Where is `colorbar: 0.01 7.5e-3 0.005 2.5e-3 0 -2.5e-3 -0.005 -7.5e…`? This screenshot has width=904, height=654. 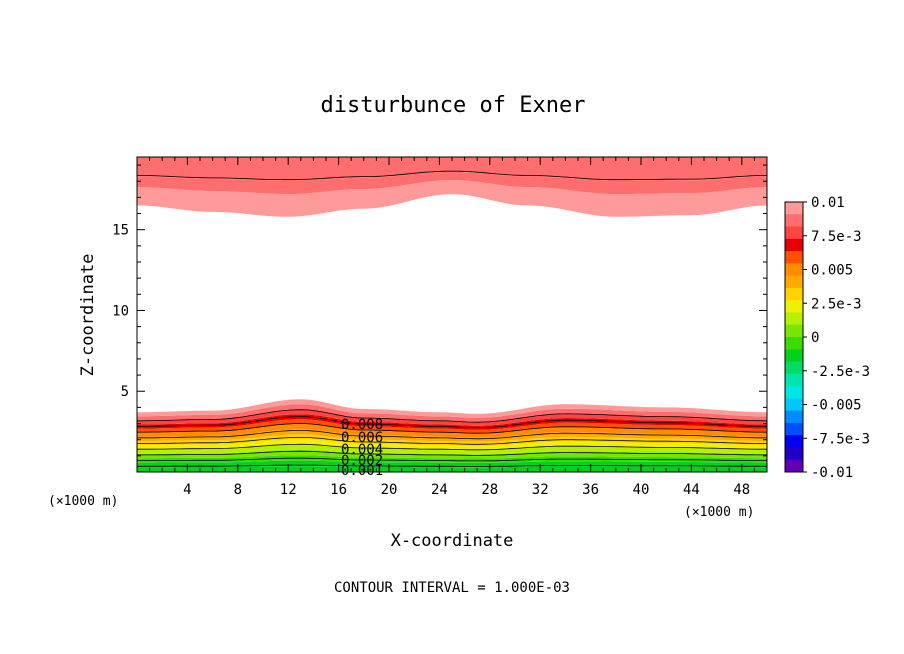
colorbar: 0.01 7.5e-3 0.005 2.5e-3 0 -2.5e-3 -0.005 -7.5e… is located at coordinates (827, 338).